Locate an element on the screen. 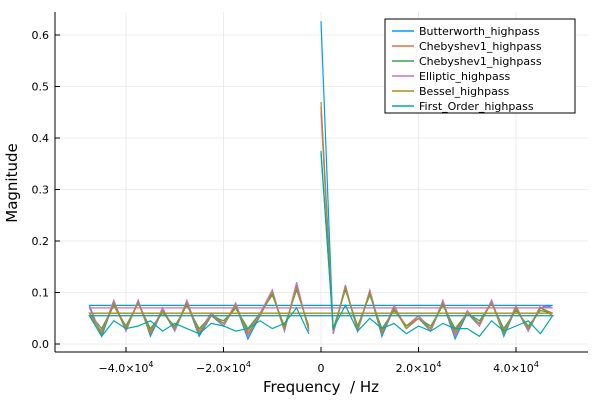 The height and width of the screenshot is (400, 600). y-tick-label: 0.1 is located at coordinates (41, 293).